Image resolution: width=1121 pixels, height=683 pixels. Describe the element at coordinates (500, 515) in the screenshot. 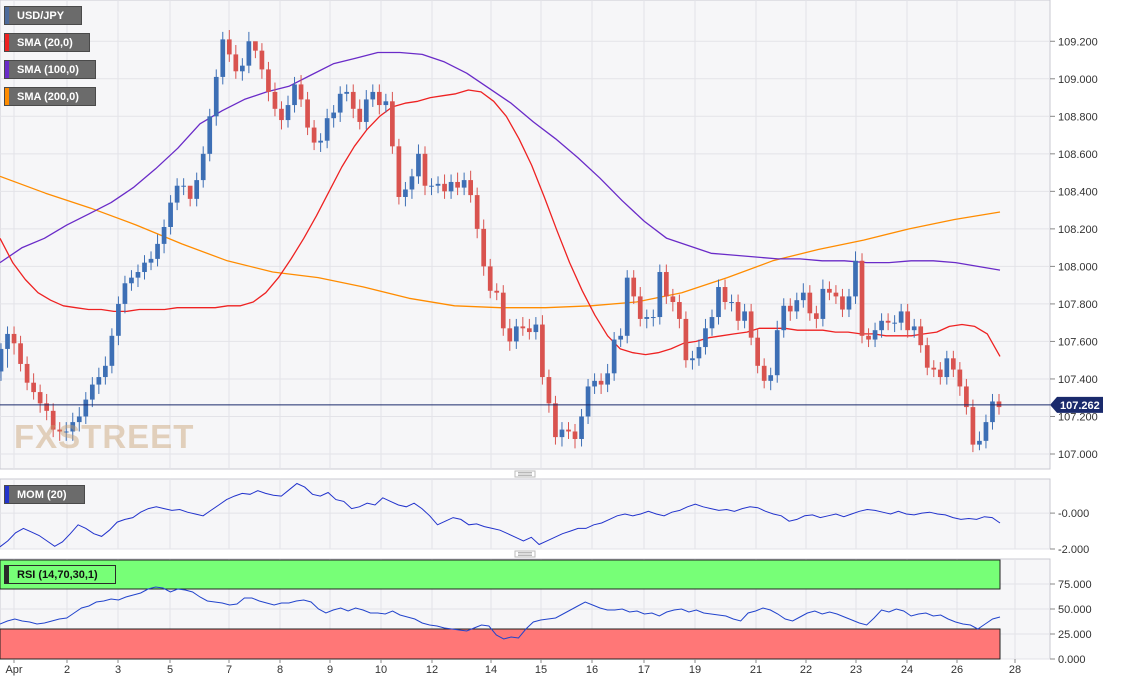

I see `momentum-line` at that location.